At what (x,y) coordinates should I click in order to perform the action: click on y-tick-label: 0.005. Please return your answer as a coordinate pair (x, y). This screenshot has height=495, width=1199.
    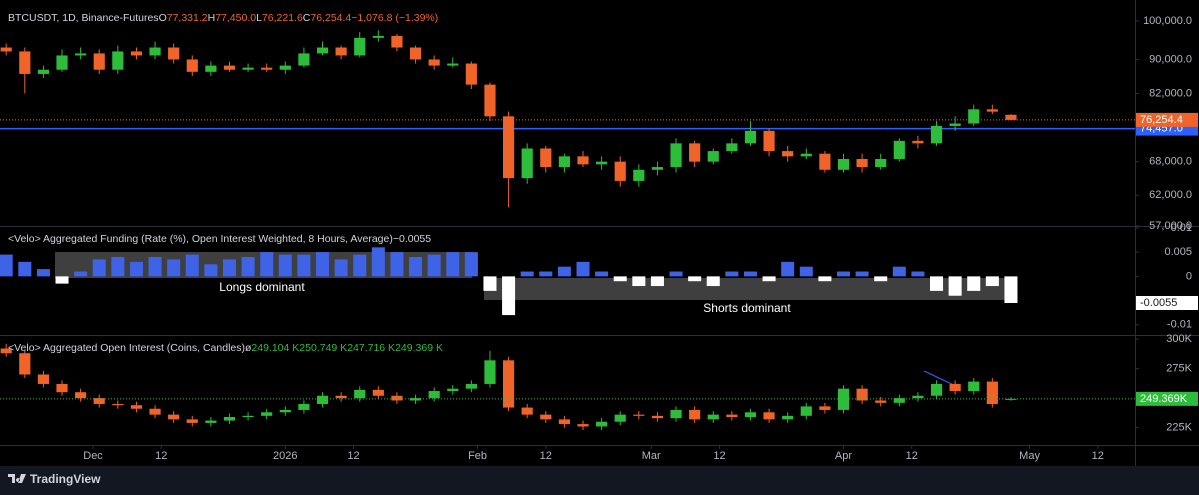
    Looking at the image, I should click on (1178, 252).